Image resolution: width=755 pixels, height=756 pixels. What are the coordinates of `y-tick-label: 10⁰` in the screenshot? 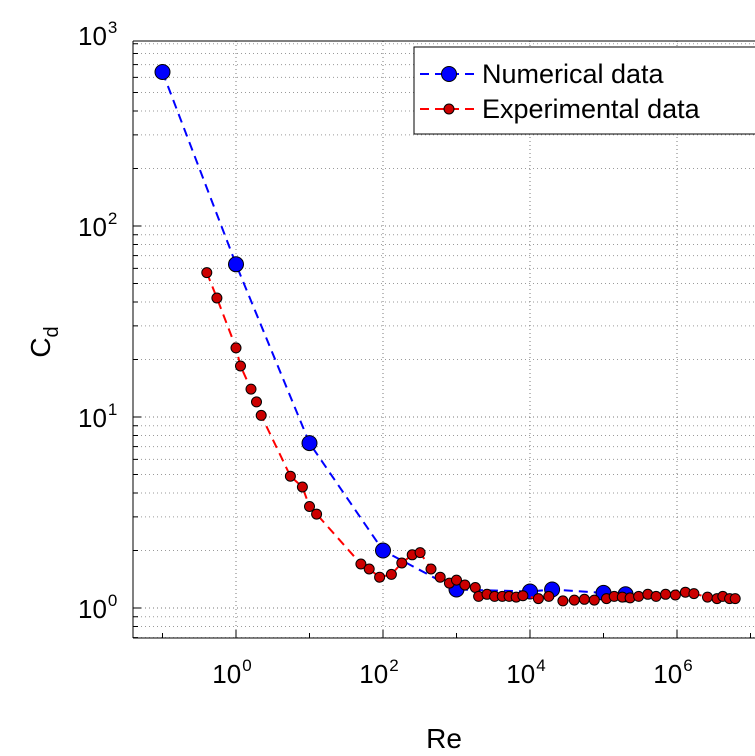 It's located at (97, 607).